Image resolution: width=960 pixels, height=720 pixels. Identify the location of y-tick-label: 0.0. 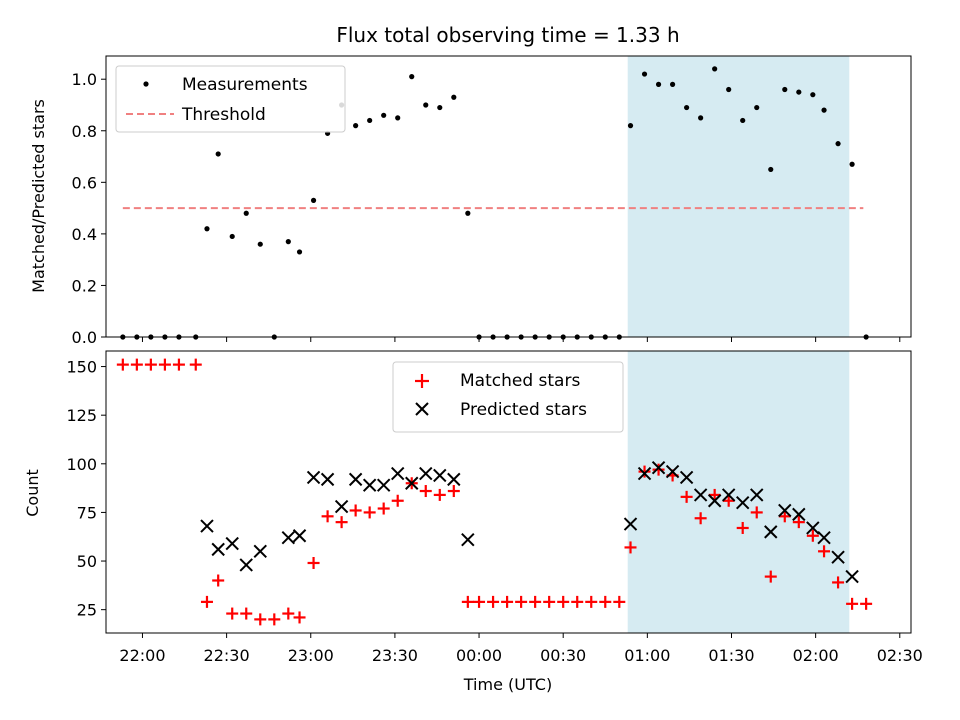
(84, 337).